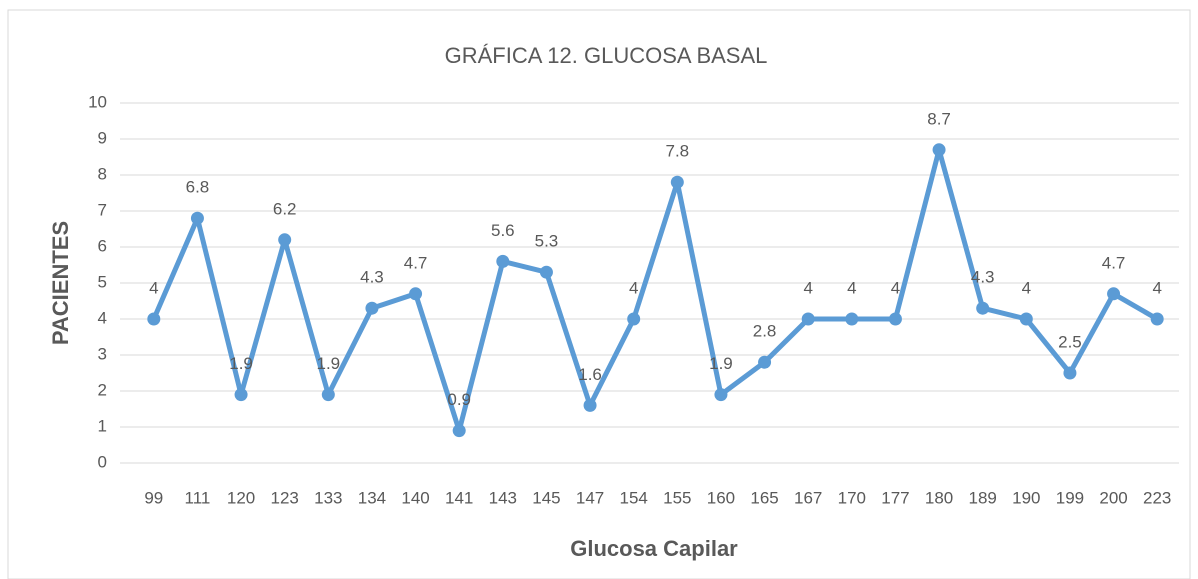 The height and width of the screenshot is (579, 1198). Describe the element at coordinates (102, 317) in the screenshot. I see `y-tick-label: 4` at that location.